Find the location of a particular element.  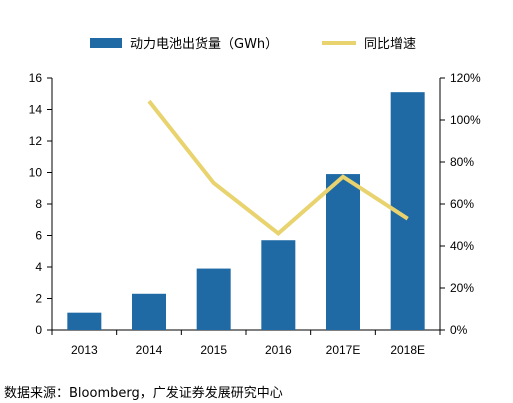

legend: 动力电池出货量（GWh） 同比增速 is located at coordinates (253, 44).